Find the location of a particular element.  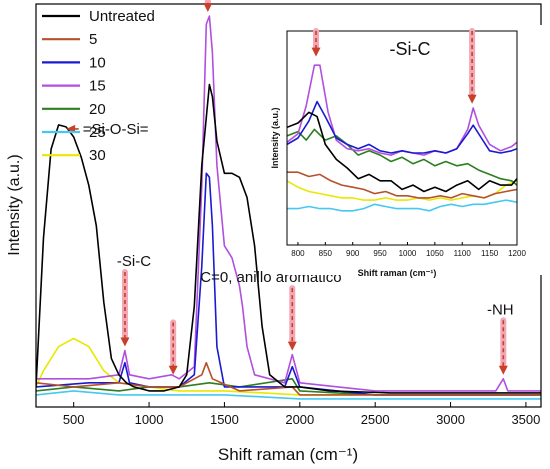

main-x-tick-label-500: 500 is located at coordinates (74, 419).